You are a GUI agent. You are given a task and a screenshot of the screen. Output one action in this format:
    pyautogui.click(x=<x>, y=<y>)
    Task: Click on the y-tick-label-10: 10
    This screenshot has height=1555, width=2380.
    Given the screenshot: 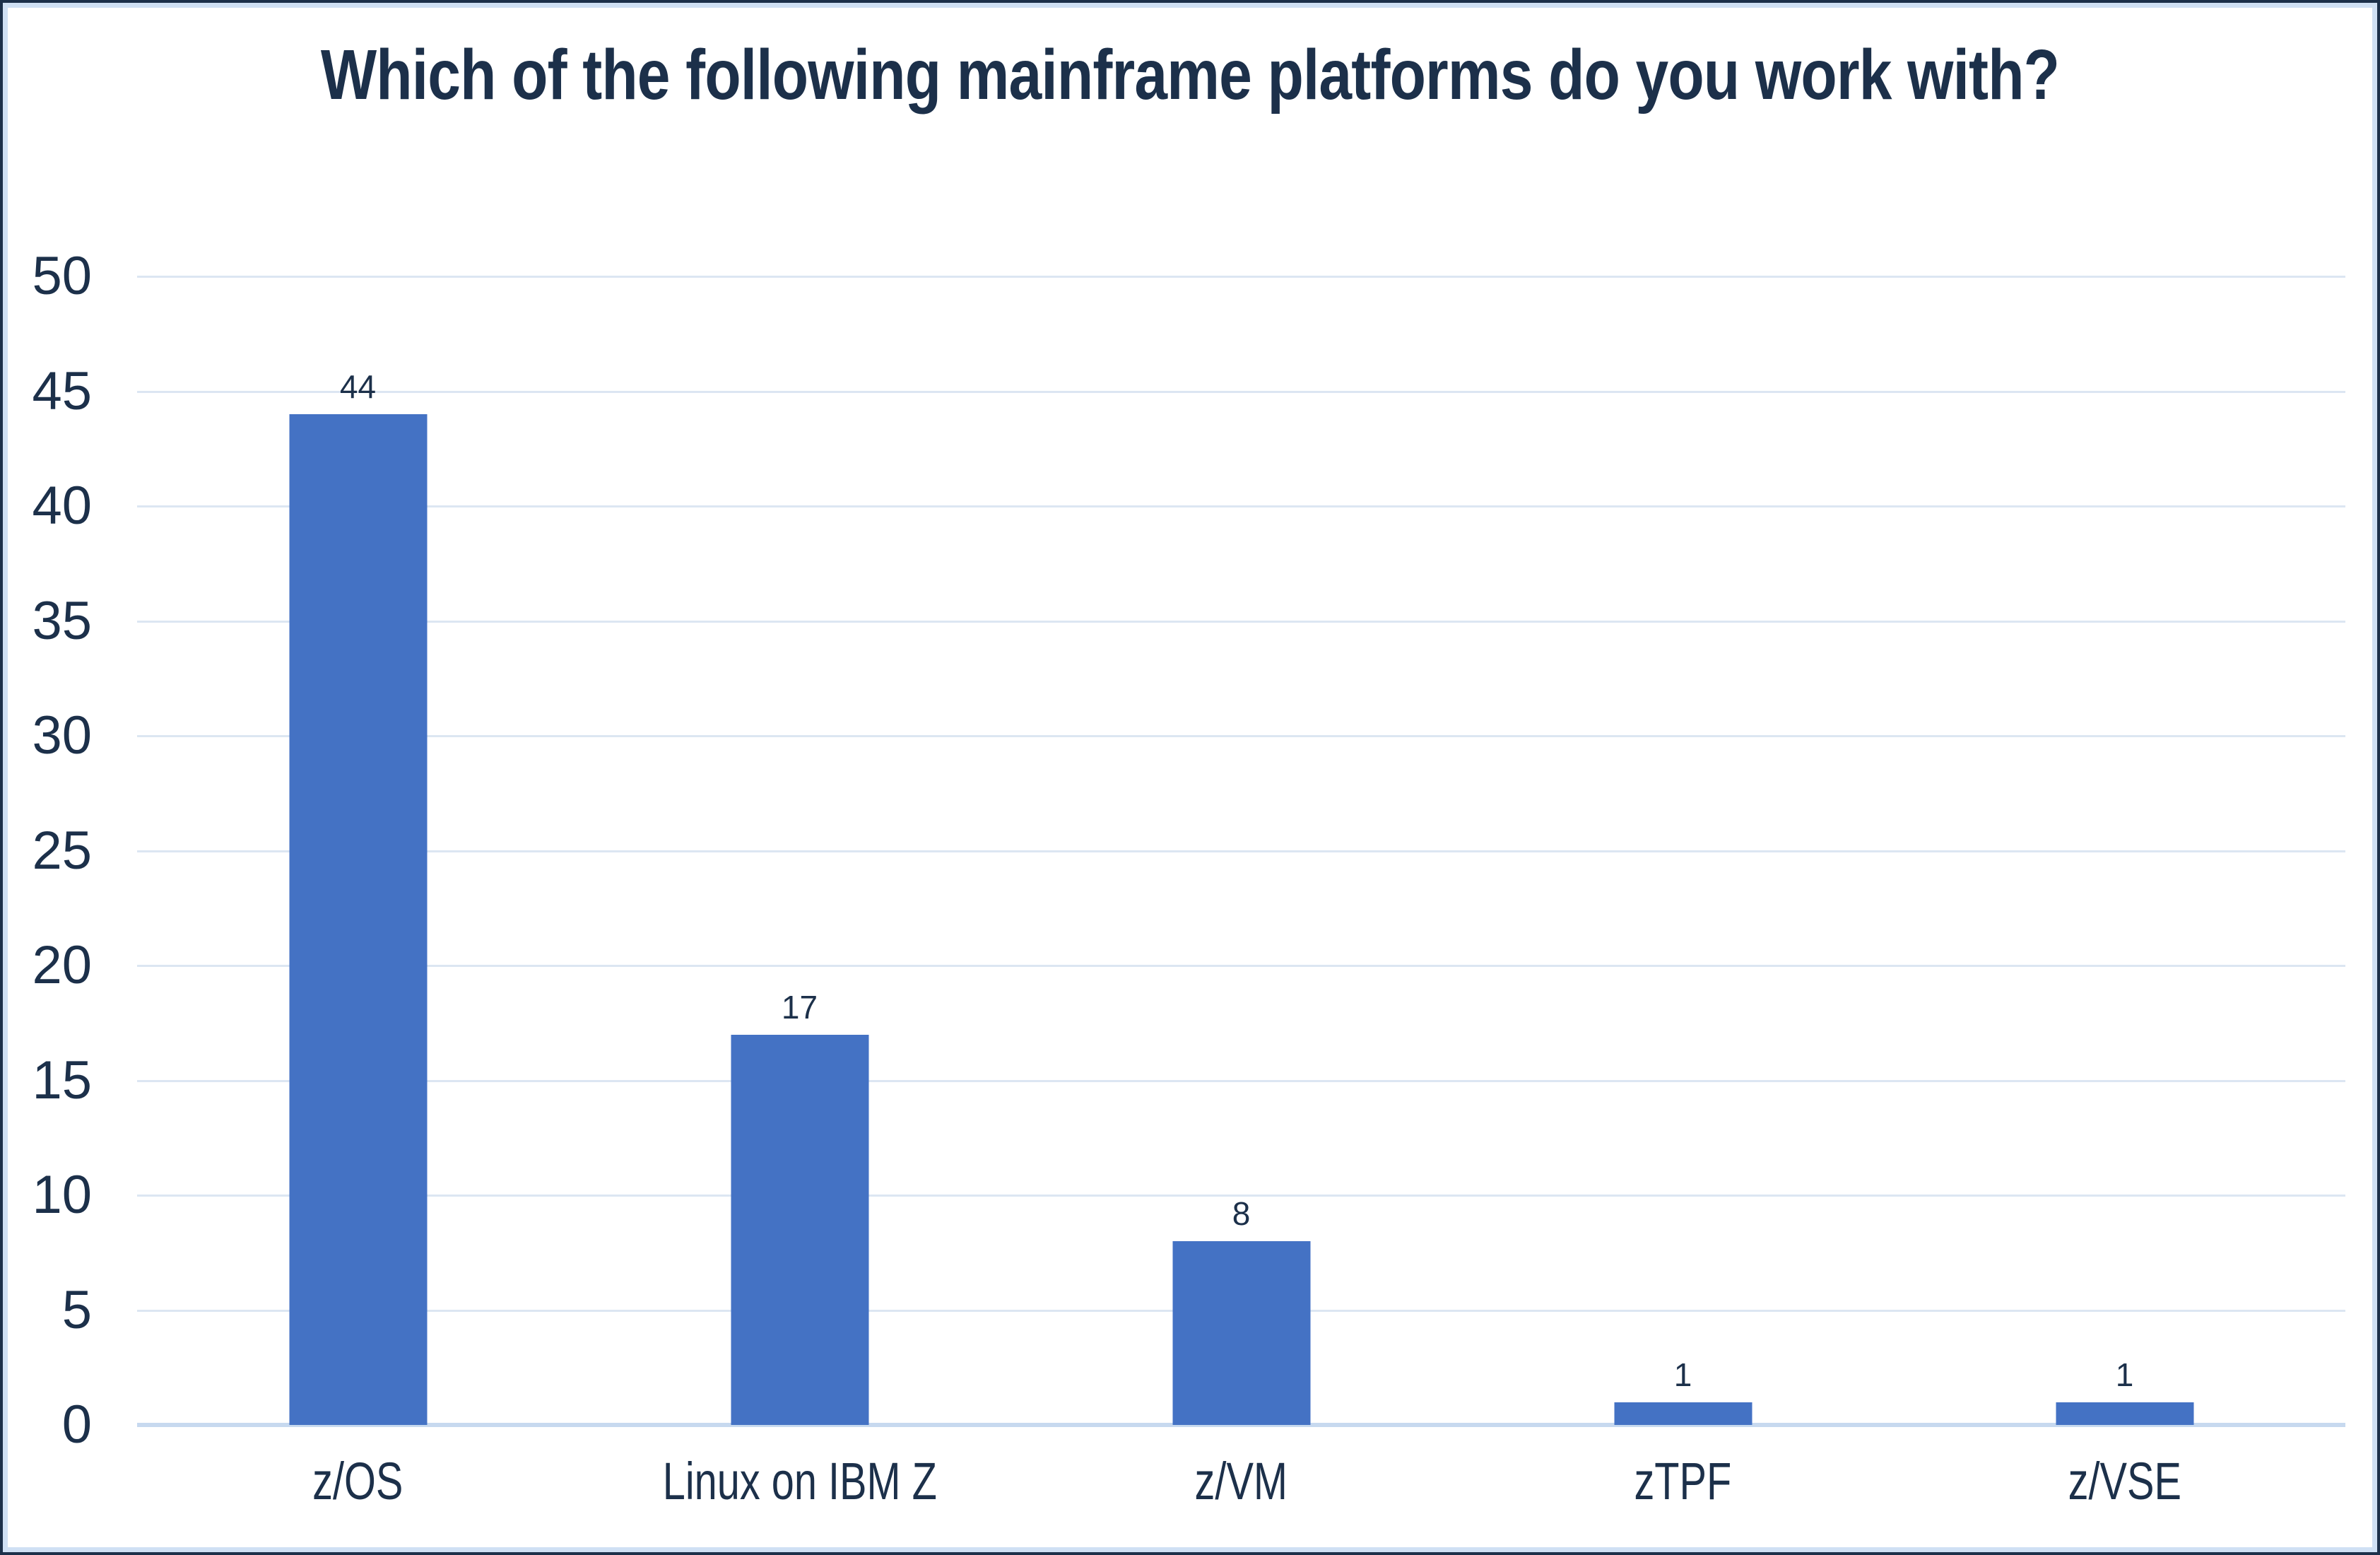 What is the action you would take?
    pyautogui.click(x=62, y=1195)
    